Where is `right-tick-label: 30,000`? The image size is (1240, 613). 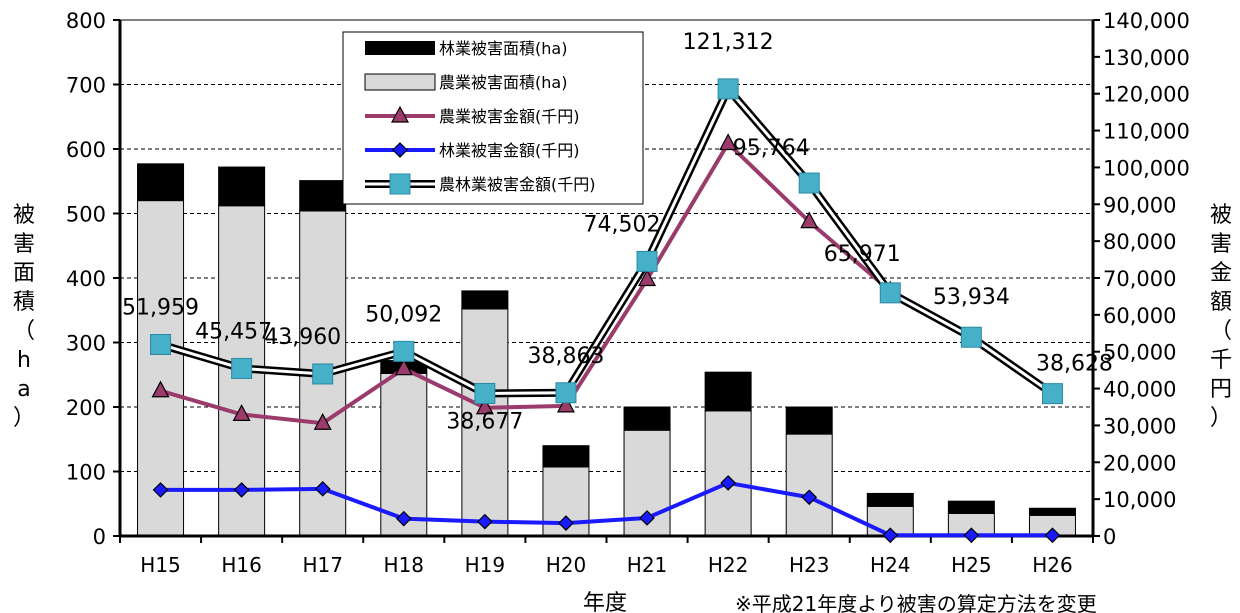
right-tick-label: 30,000 is located at coordinates (1139, 426).